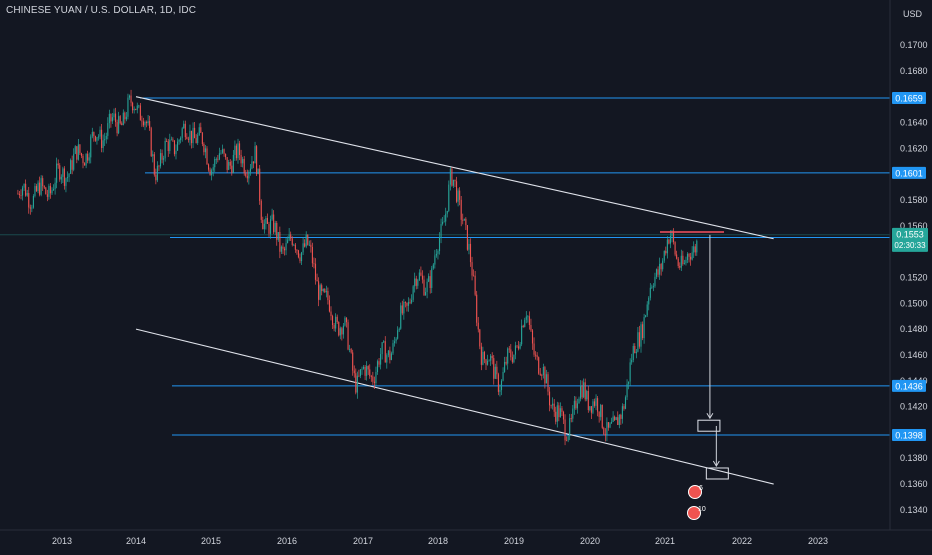 The height and width of the screenshot is (555, 932). What do you see at coordinates (696, 492) in the screenshot?
I see `event-marker: 6` at bounding box center [696, 492].